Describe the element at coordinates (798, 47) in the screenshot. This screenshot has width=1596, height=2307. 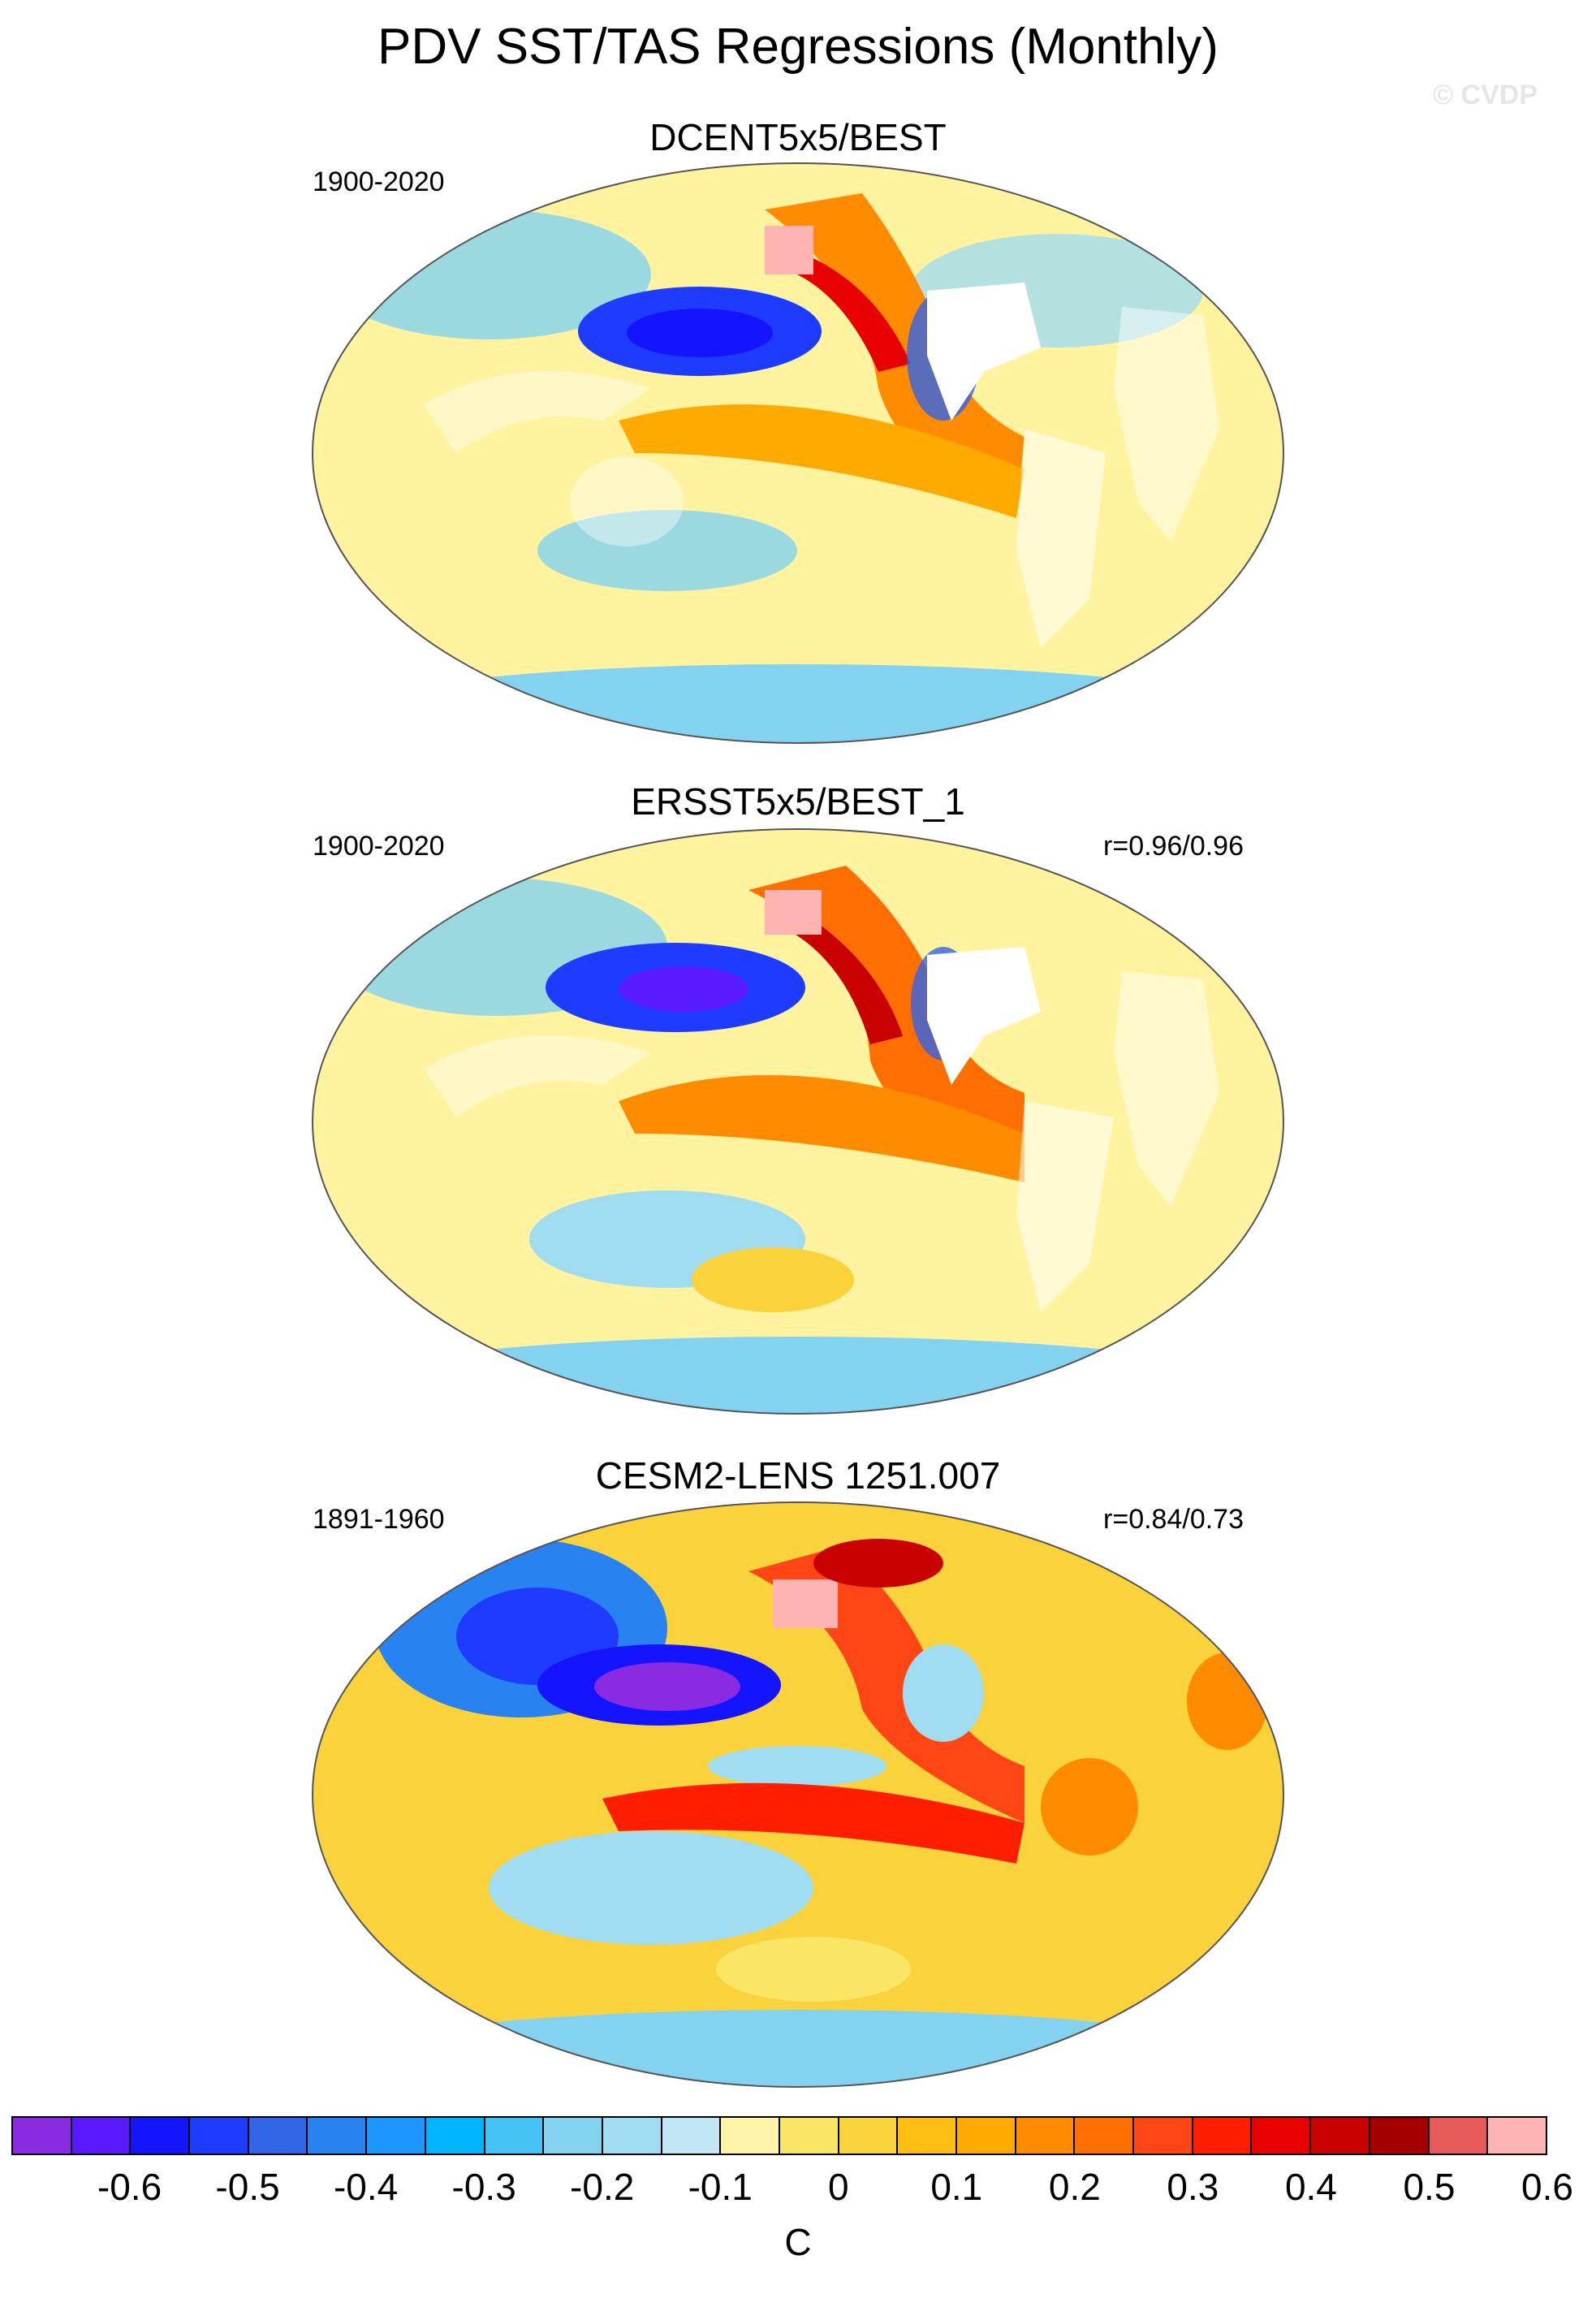
I see `figure-title: PDV SST/TAS Regressions (Monthly)` at that location.